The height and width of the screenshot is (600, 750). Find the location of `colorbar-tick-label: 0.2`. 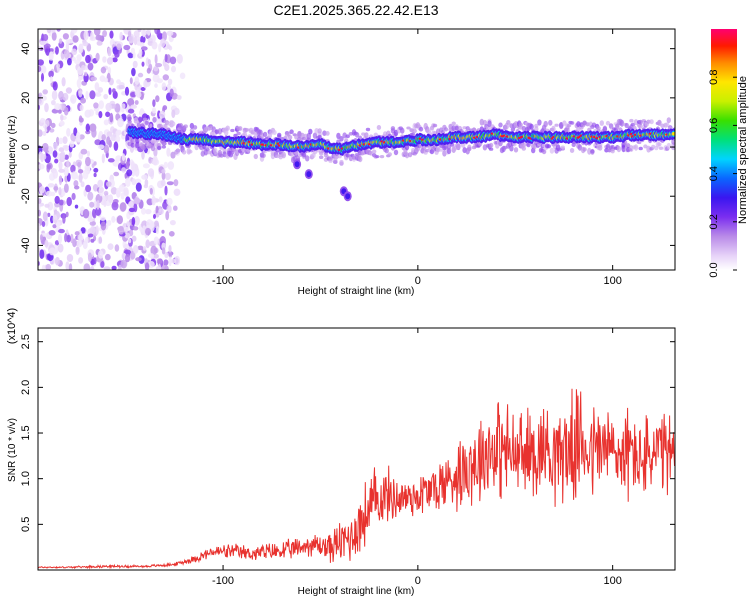

colorbar-tick-label: 0.2 is located at coordinates (714, 221).